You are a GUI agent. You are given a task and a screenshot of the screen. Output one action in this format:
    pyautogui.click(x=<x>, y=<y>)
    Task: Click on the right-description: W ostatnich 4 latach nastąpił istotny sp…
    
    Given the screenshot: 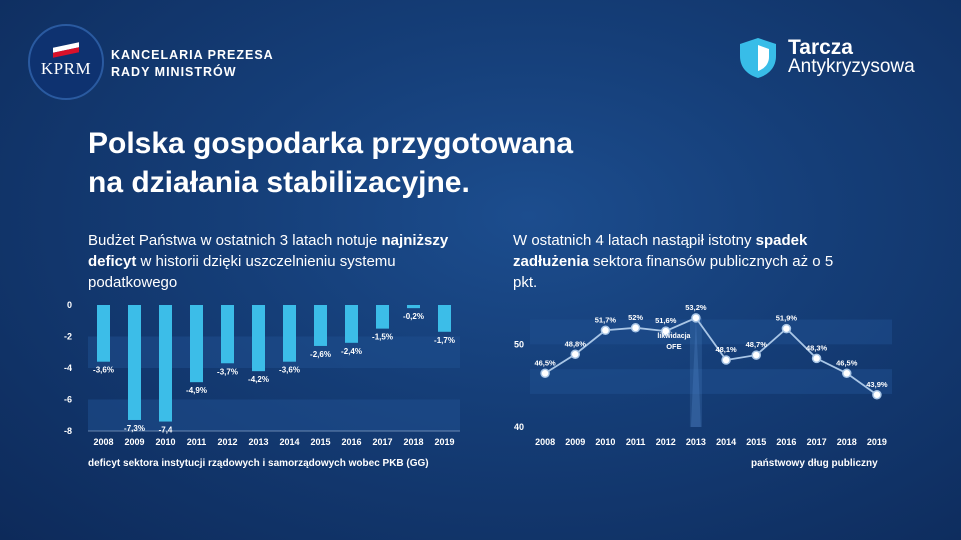 What is the action you would take?
    pyautogui.click(x=683, y=261)
    